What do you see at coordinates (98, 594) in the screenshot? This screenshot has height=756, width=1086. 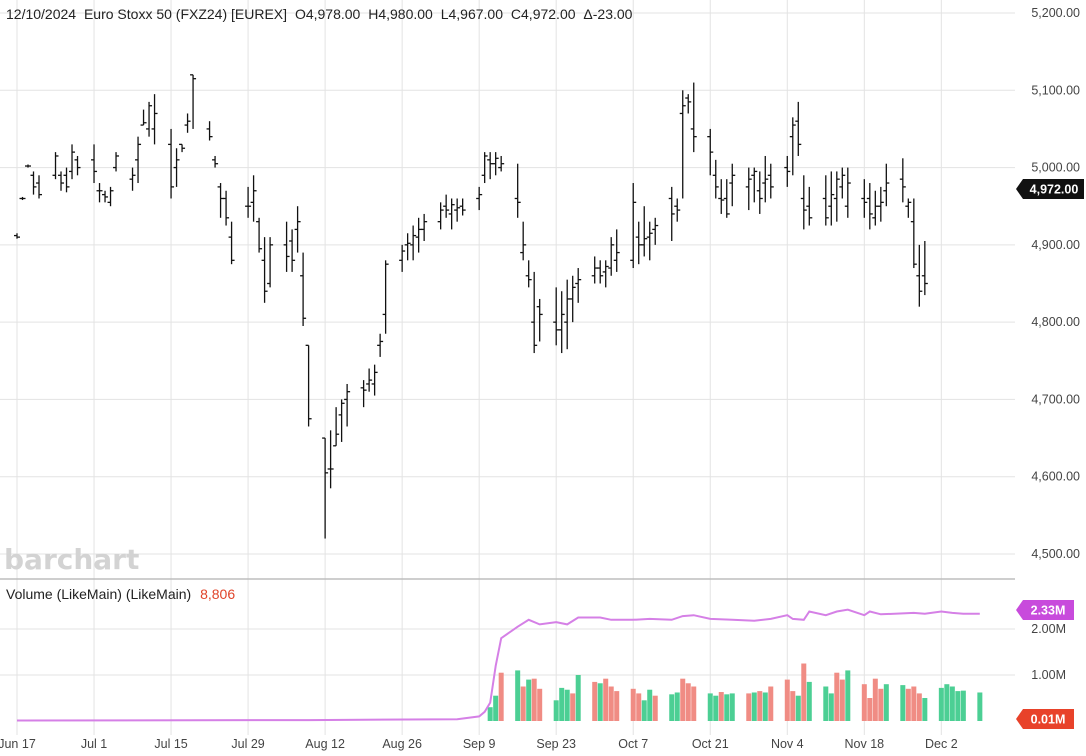 I see `volume-label: Volume (LikeMain) (LikeMain)` at bounding box center [98, 594].